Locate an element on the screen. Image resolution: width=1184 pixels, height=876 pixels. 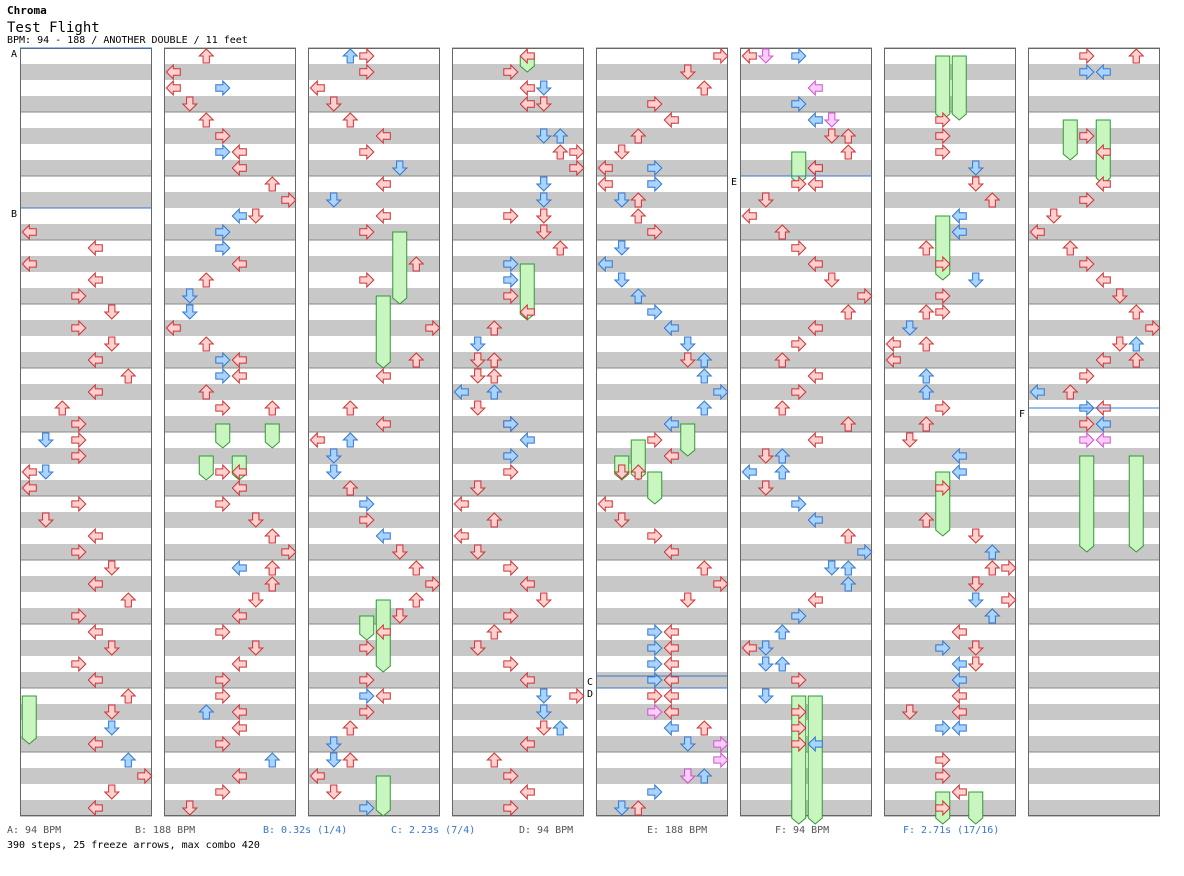
chart-column-border is located at coordinates (230, 432).